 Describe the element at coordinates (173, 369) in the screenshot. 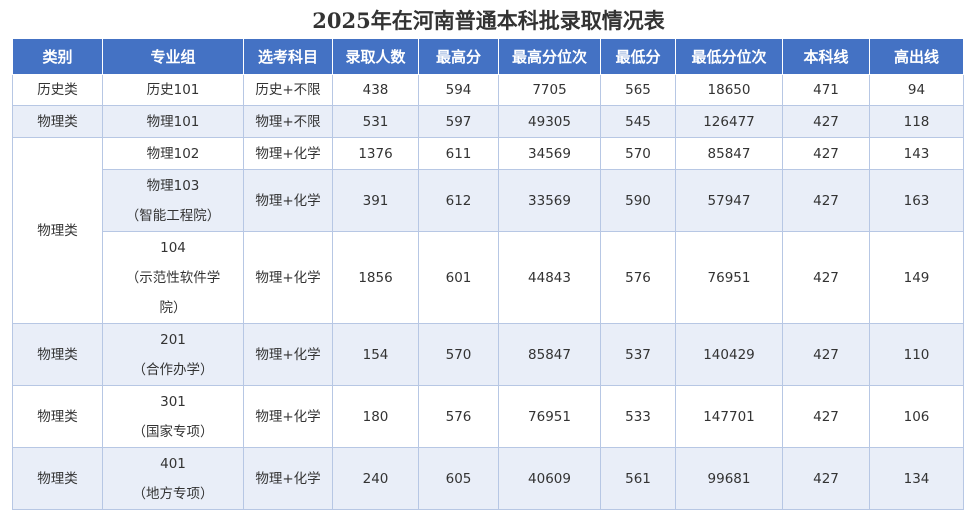

I see `group-line: （合作办学）` at that location.